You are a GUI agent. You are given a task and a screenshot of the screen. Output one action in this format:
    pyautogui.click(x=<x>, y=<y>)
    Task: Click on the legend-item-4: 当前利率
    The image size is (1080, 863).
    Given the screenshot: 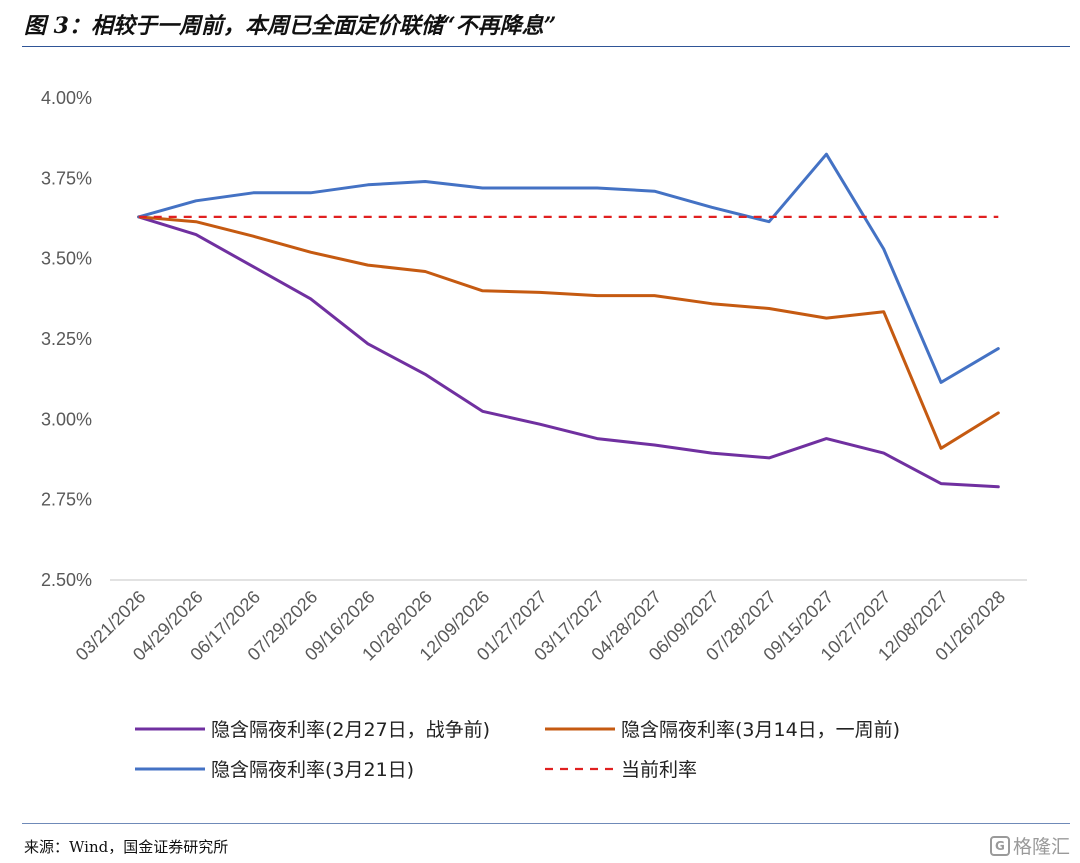 What is the action you would take?
    pyautogui.click(x=621, y=770)
    